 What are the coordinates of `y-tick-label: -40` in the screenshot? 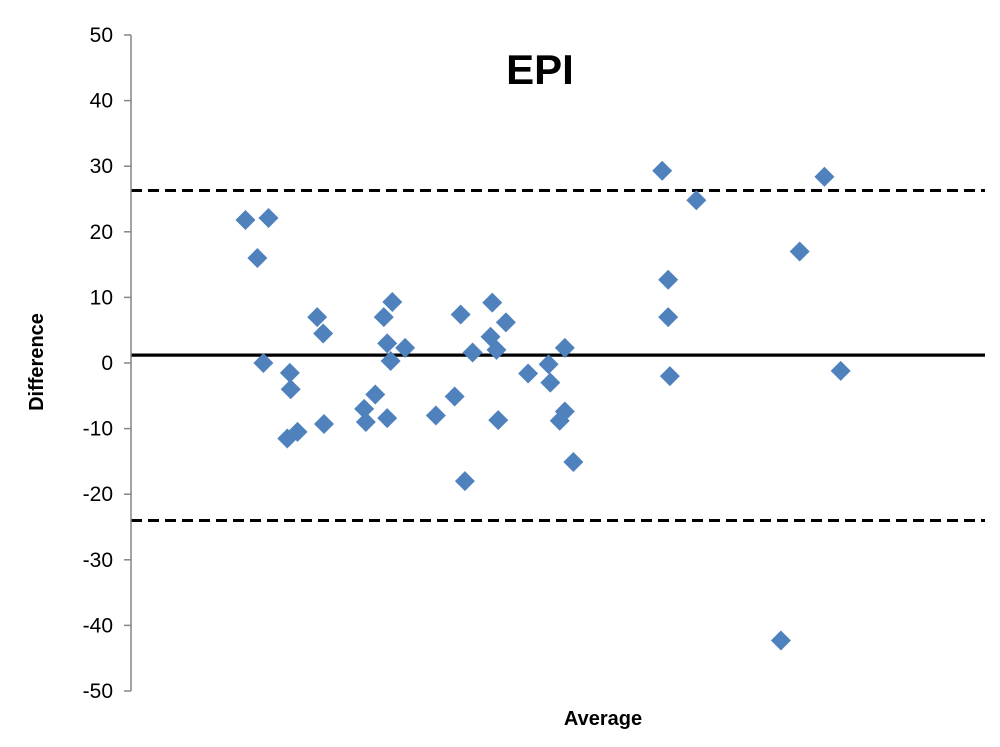 It's located at (98, 625).